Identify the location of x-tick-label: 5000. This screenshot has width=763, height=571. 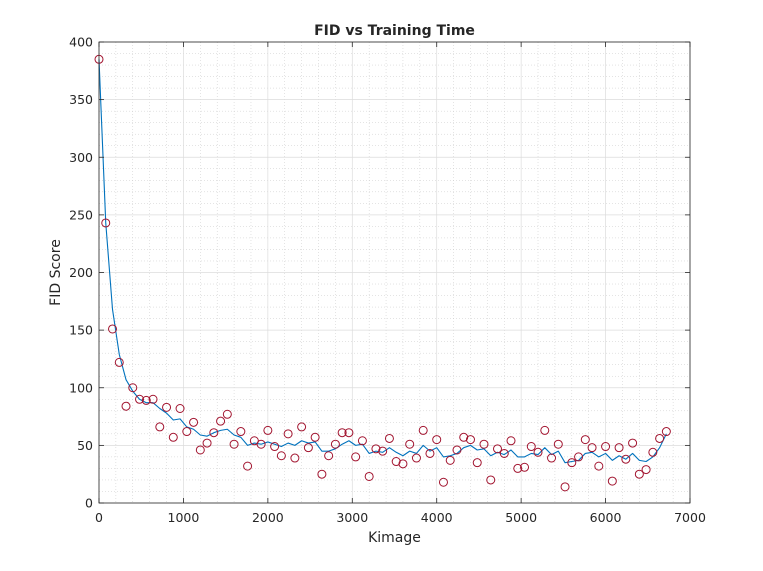
(521, 517).